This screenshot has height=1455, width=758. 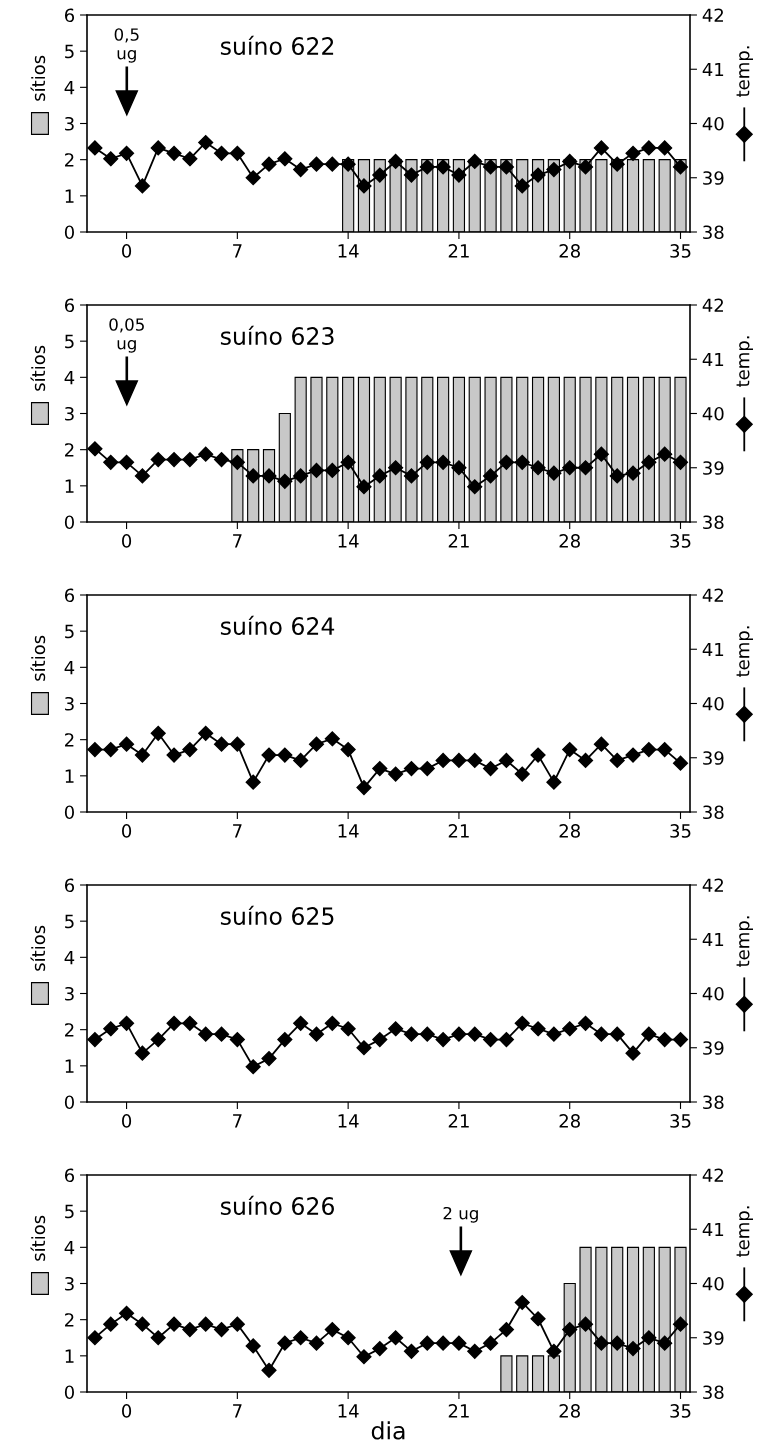 I want to click on y-tick-label: 0, so click(x=69, y=522).